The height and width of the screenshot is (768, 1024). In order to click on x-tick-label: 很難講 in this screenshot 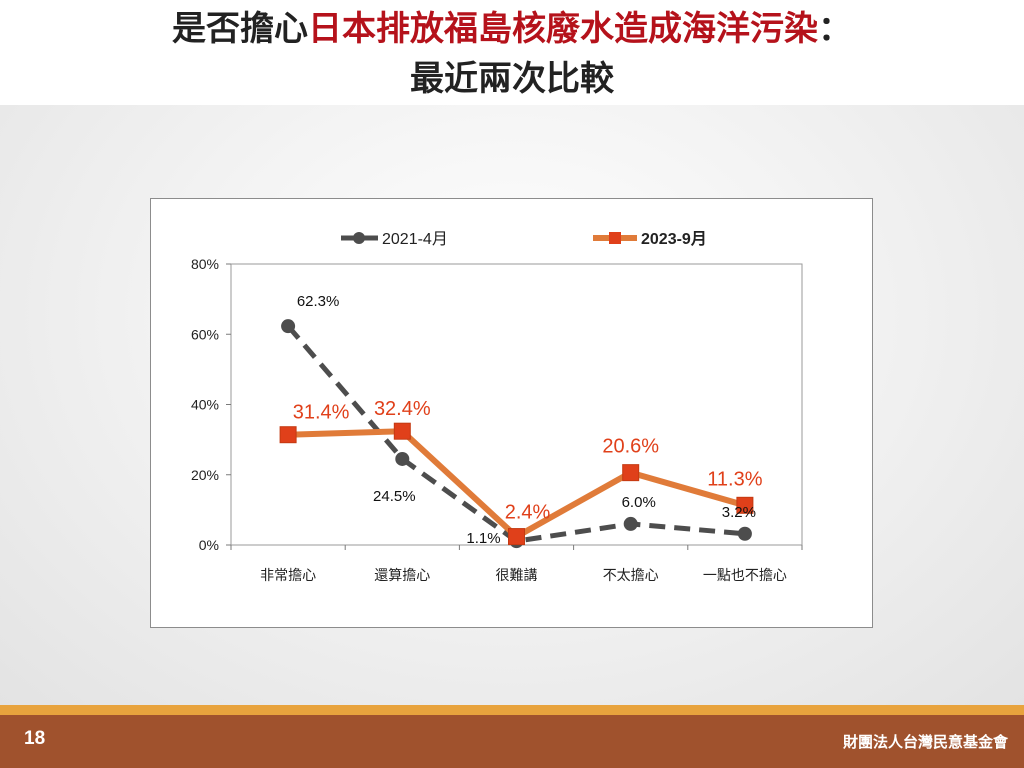, I will do `click(517, 576)`.